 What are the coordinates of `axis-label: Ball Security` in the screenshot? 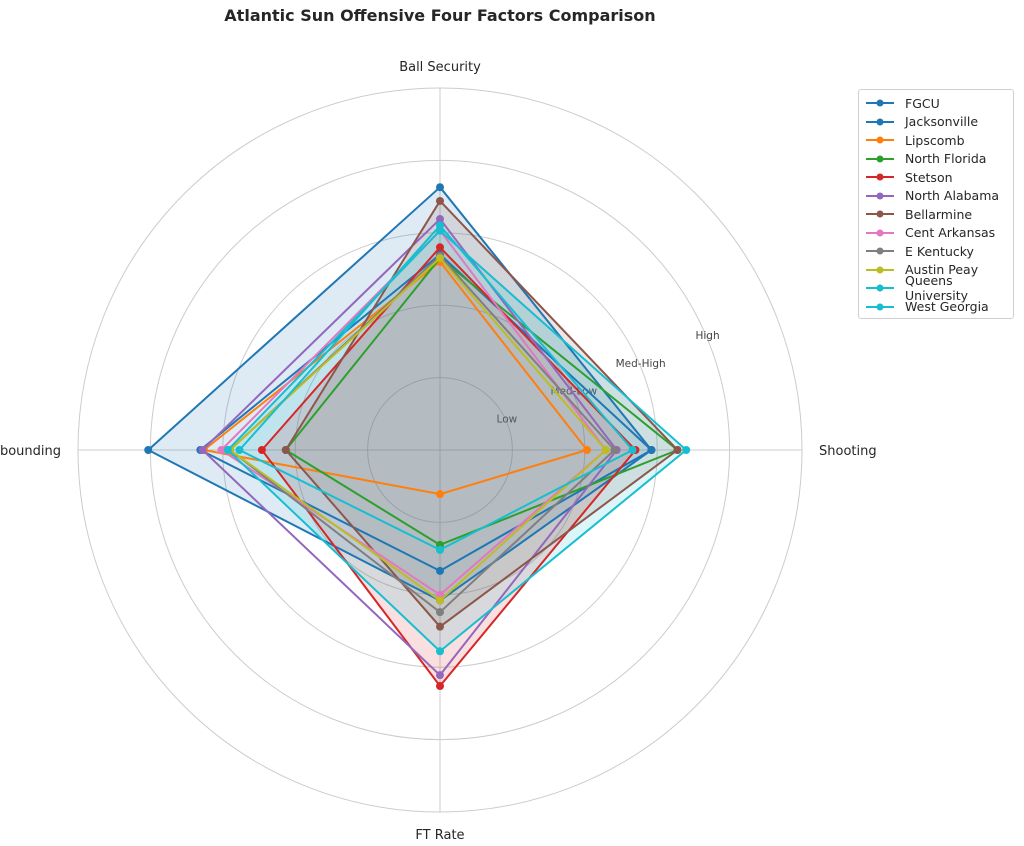 It's located at (440, 67).